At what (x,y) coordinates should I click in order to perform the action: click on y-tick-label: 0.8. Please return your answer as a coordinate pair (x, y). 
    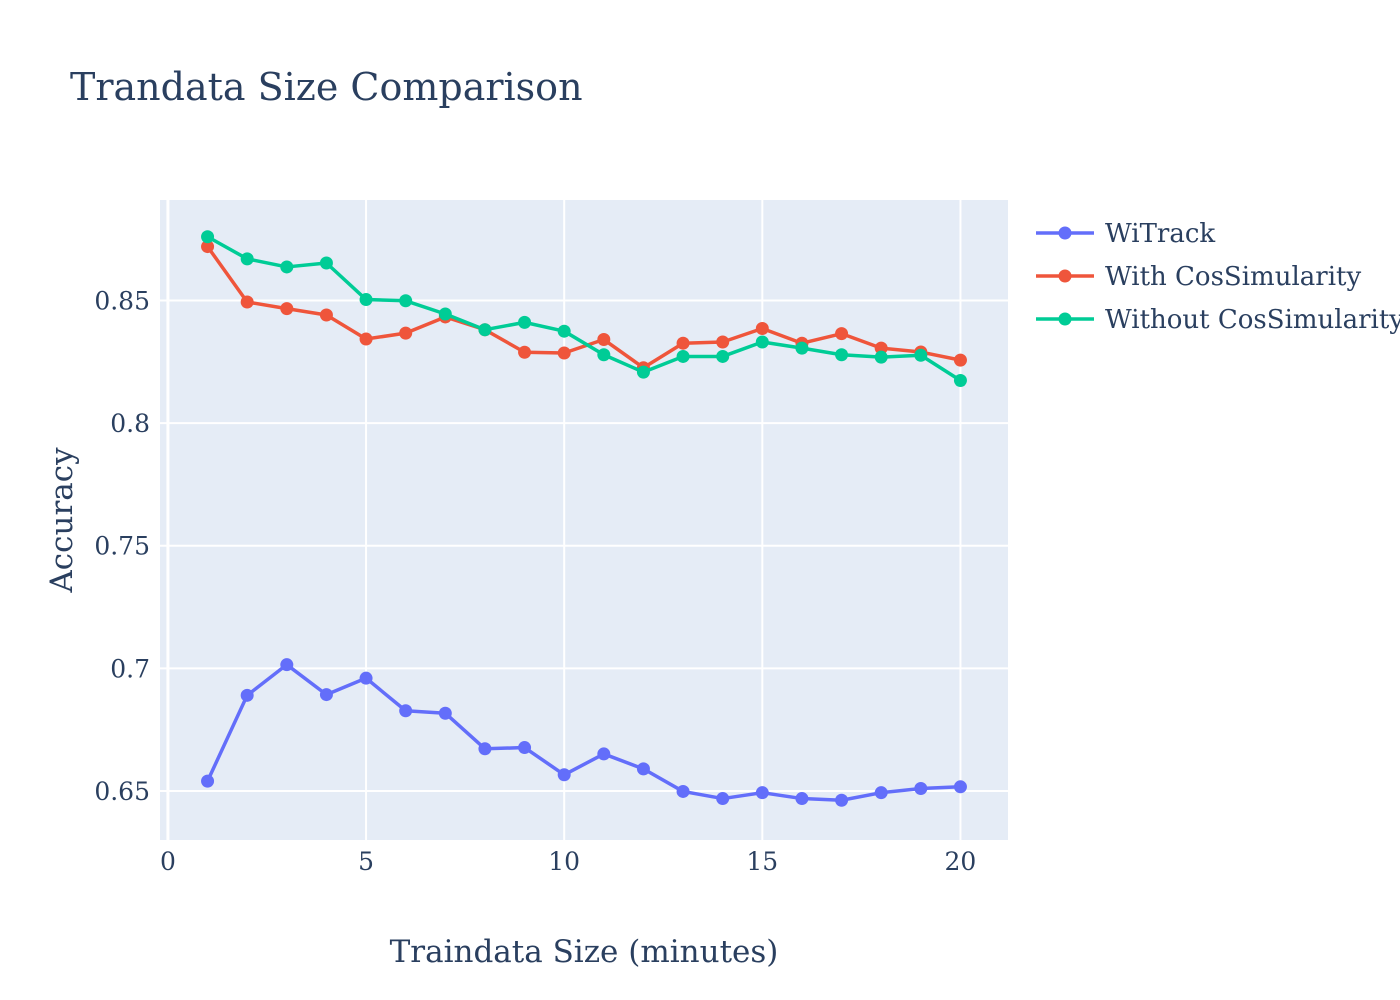
    Looking at the image, I should click on (130, 423).